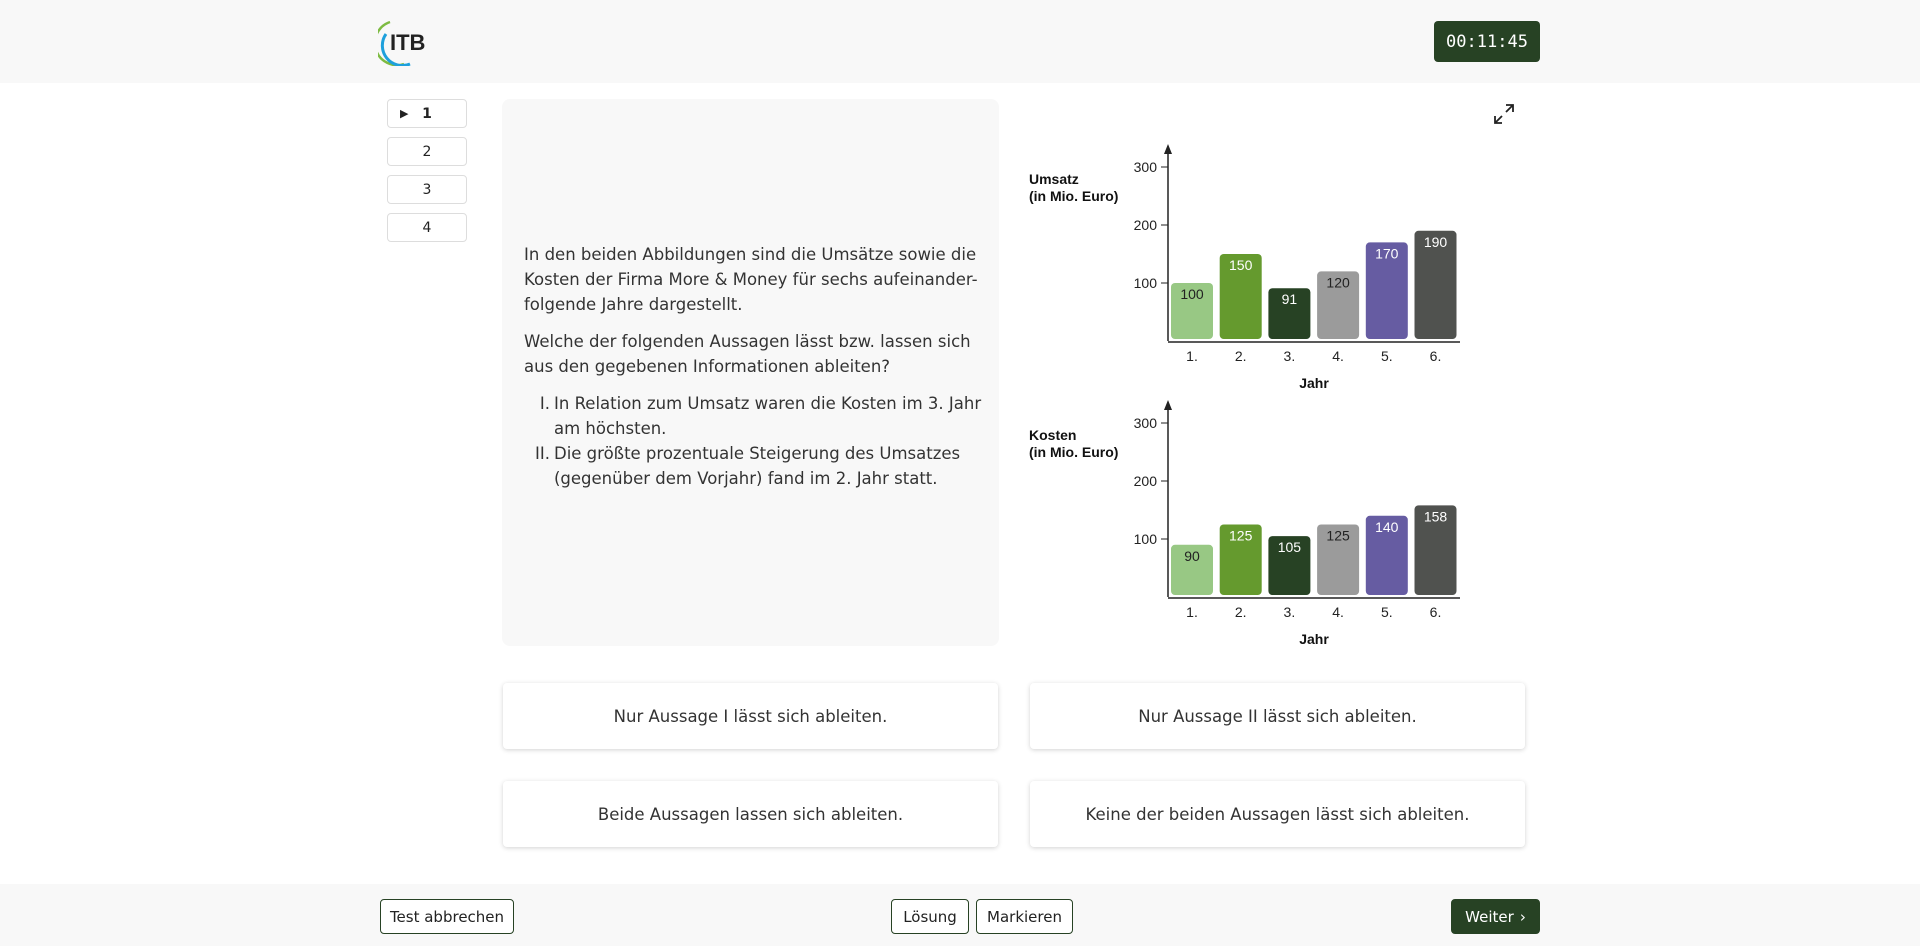 This screenshot has width=1920, height=946. I want to click on bar-value-label: 100, so click(1192, 294).